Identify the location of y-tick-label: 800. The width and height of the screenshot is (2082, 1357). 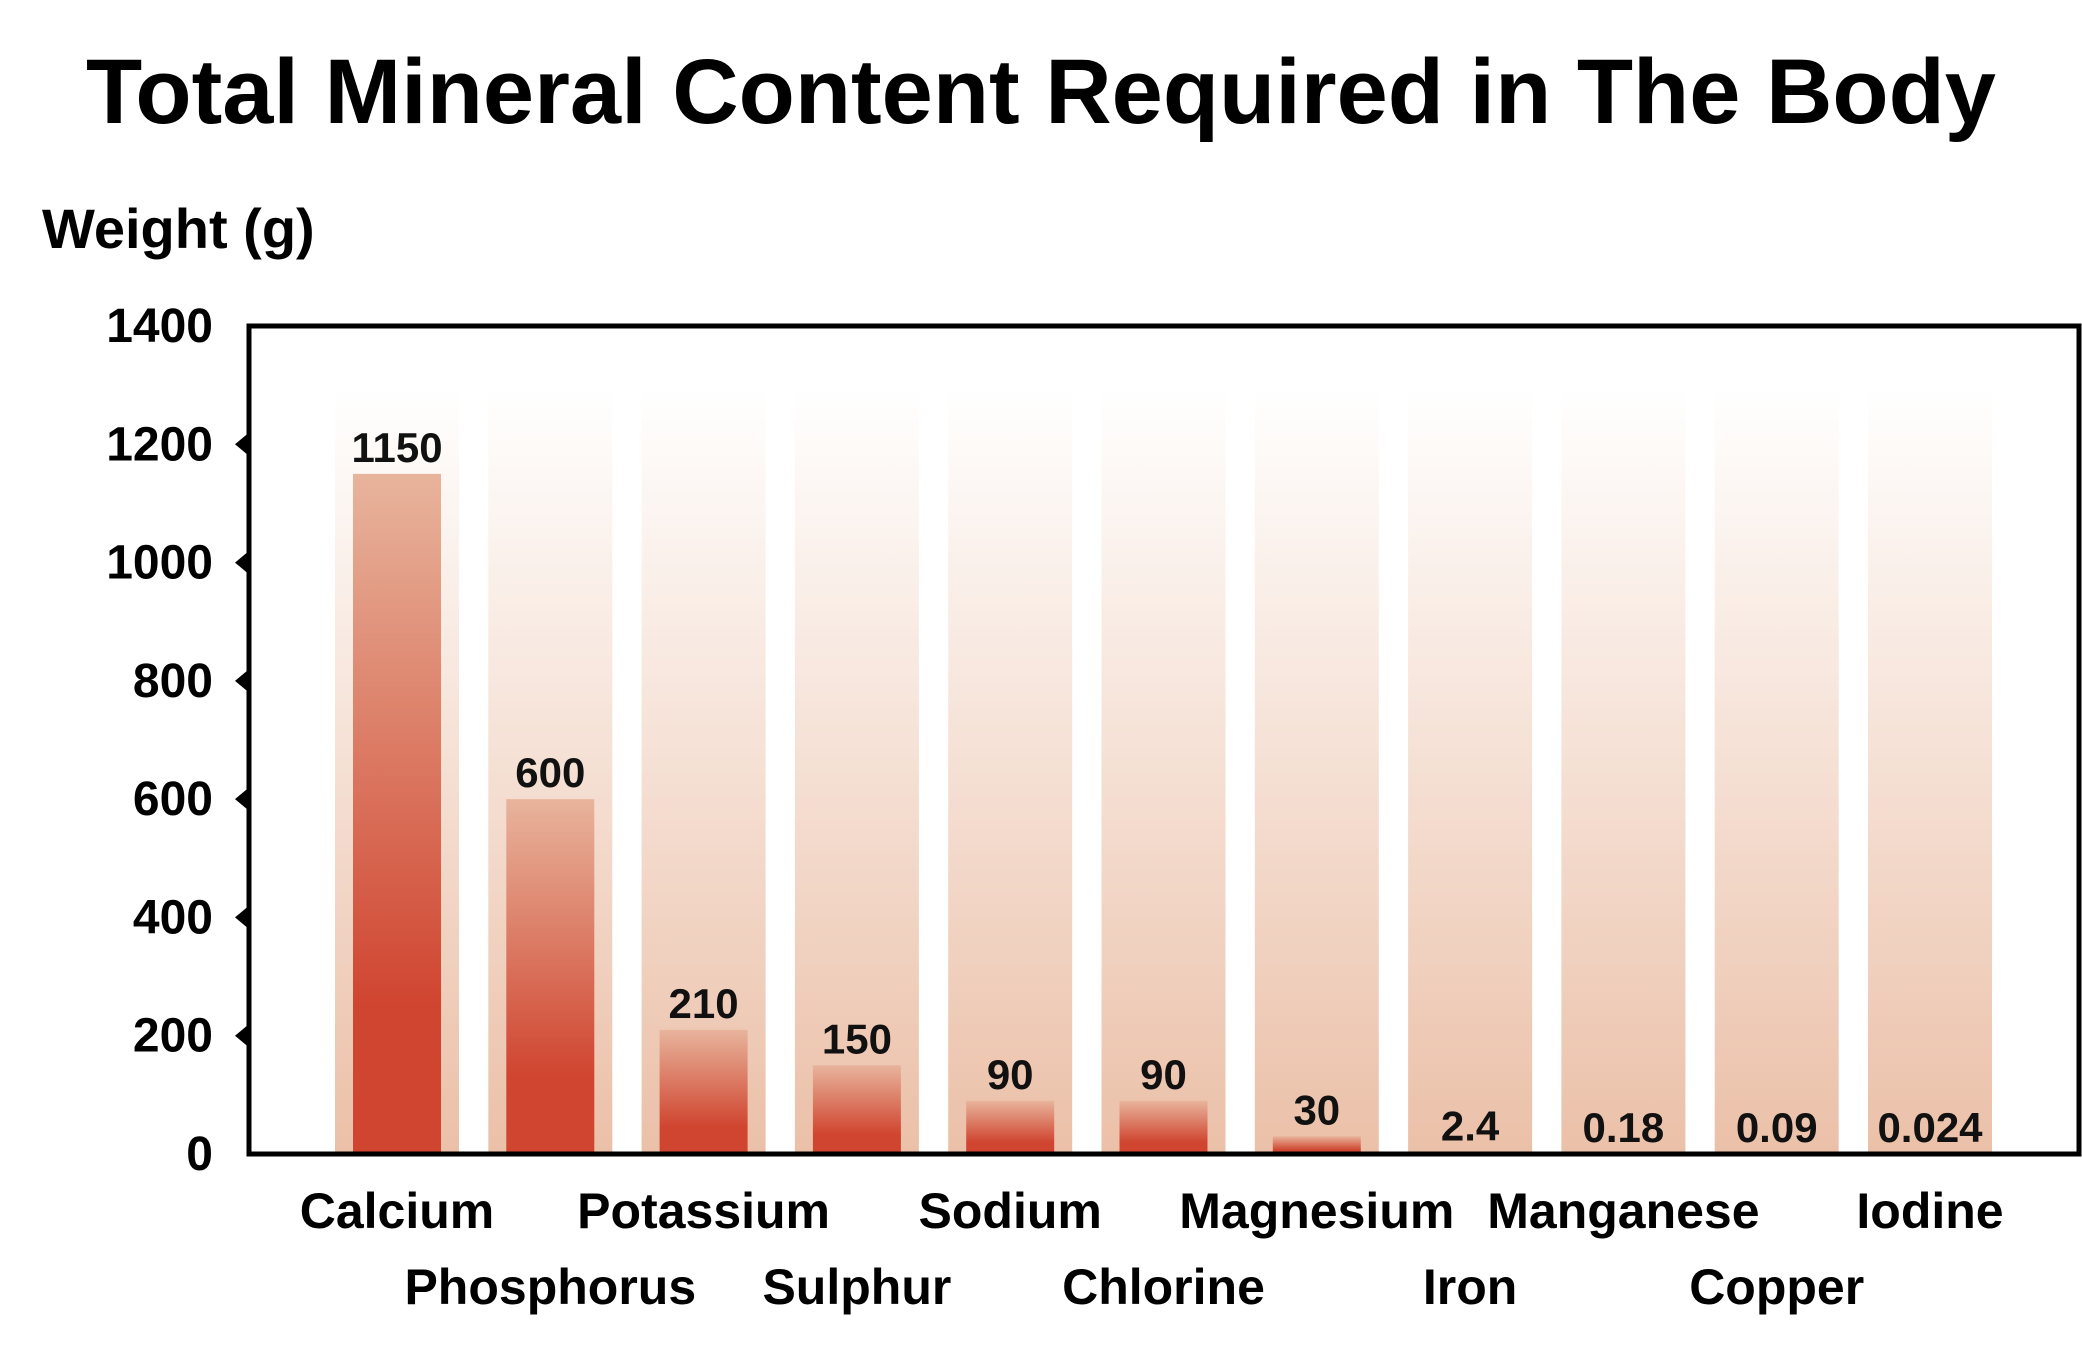
(173, 681).